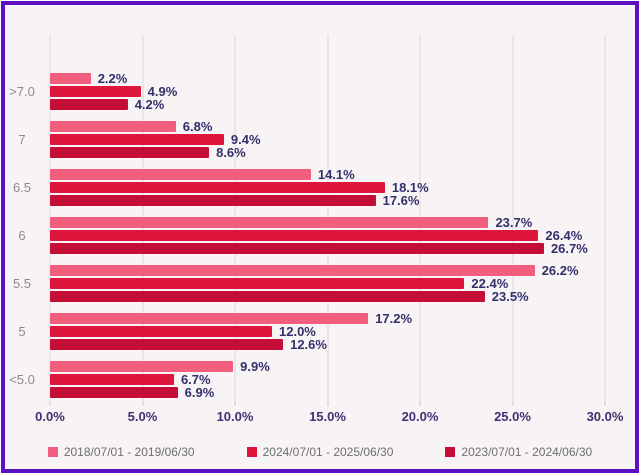 This screenshot has width=640, height=474. I want to click on bar-row: 23.5%, so click(327, 296).